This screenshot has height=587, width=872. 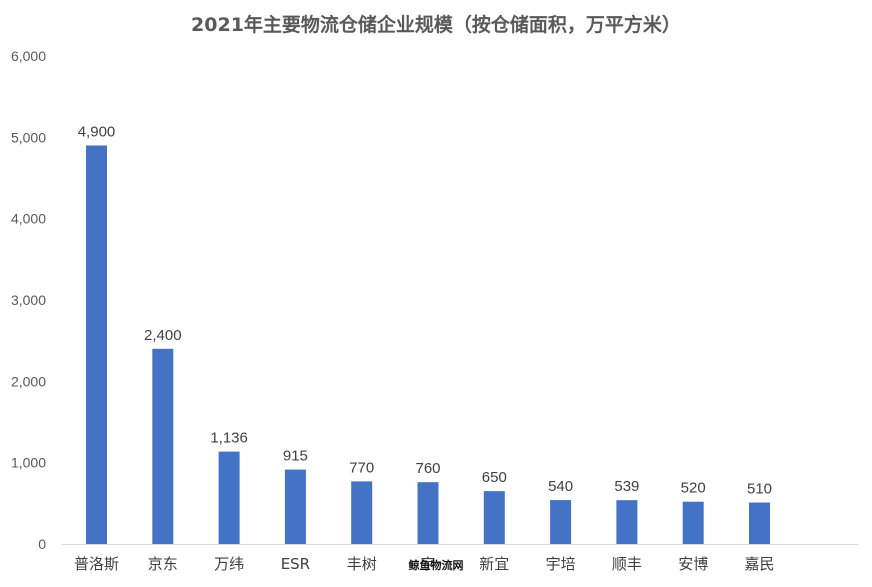 What do you see at coordinates (693, 488) in the screenshot?
I see `data-label: 520` at bounding box center [693, 488].